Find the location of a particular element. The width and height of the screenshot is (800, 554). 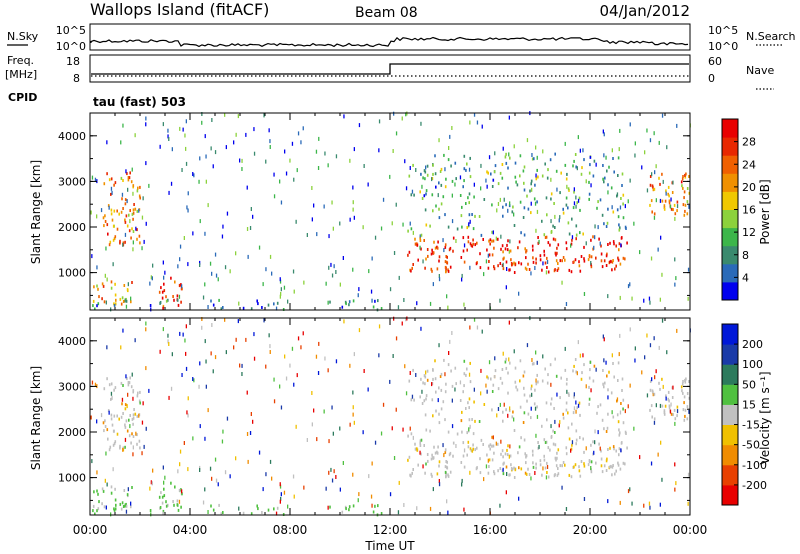

y-tick-label: 3000 is located at coordinates (72, 386).